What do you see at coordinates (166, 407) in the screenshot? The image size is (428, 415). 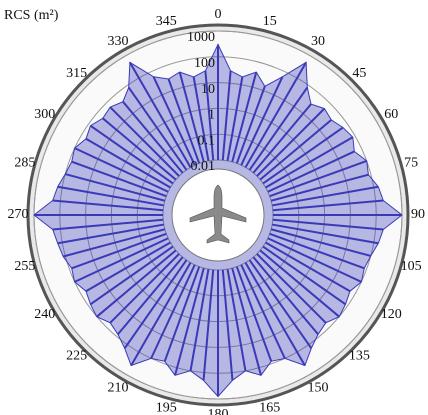 I see `theta-tick-label: 195` at bounding box center [166, 407].